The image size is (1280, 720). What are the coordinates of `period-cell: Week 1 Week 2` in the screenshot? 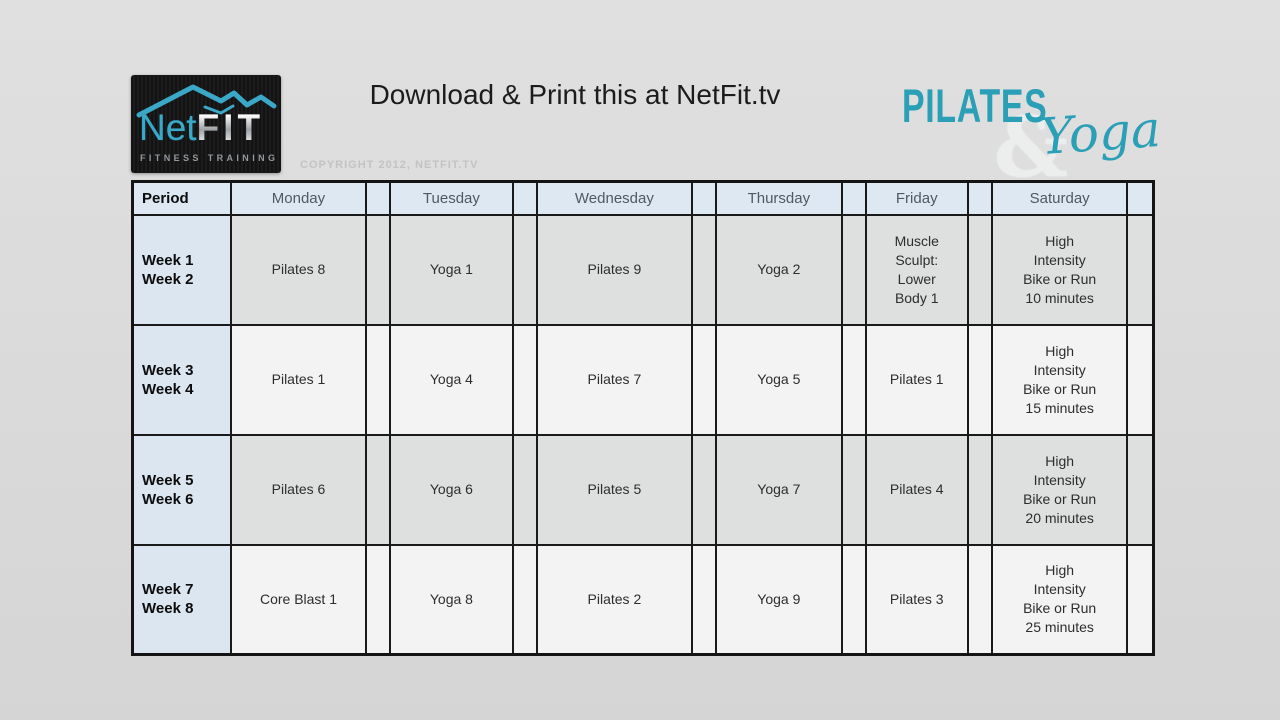 It's located at (181, 269).